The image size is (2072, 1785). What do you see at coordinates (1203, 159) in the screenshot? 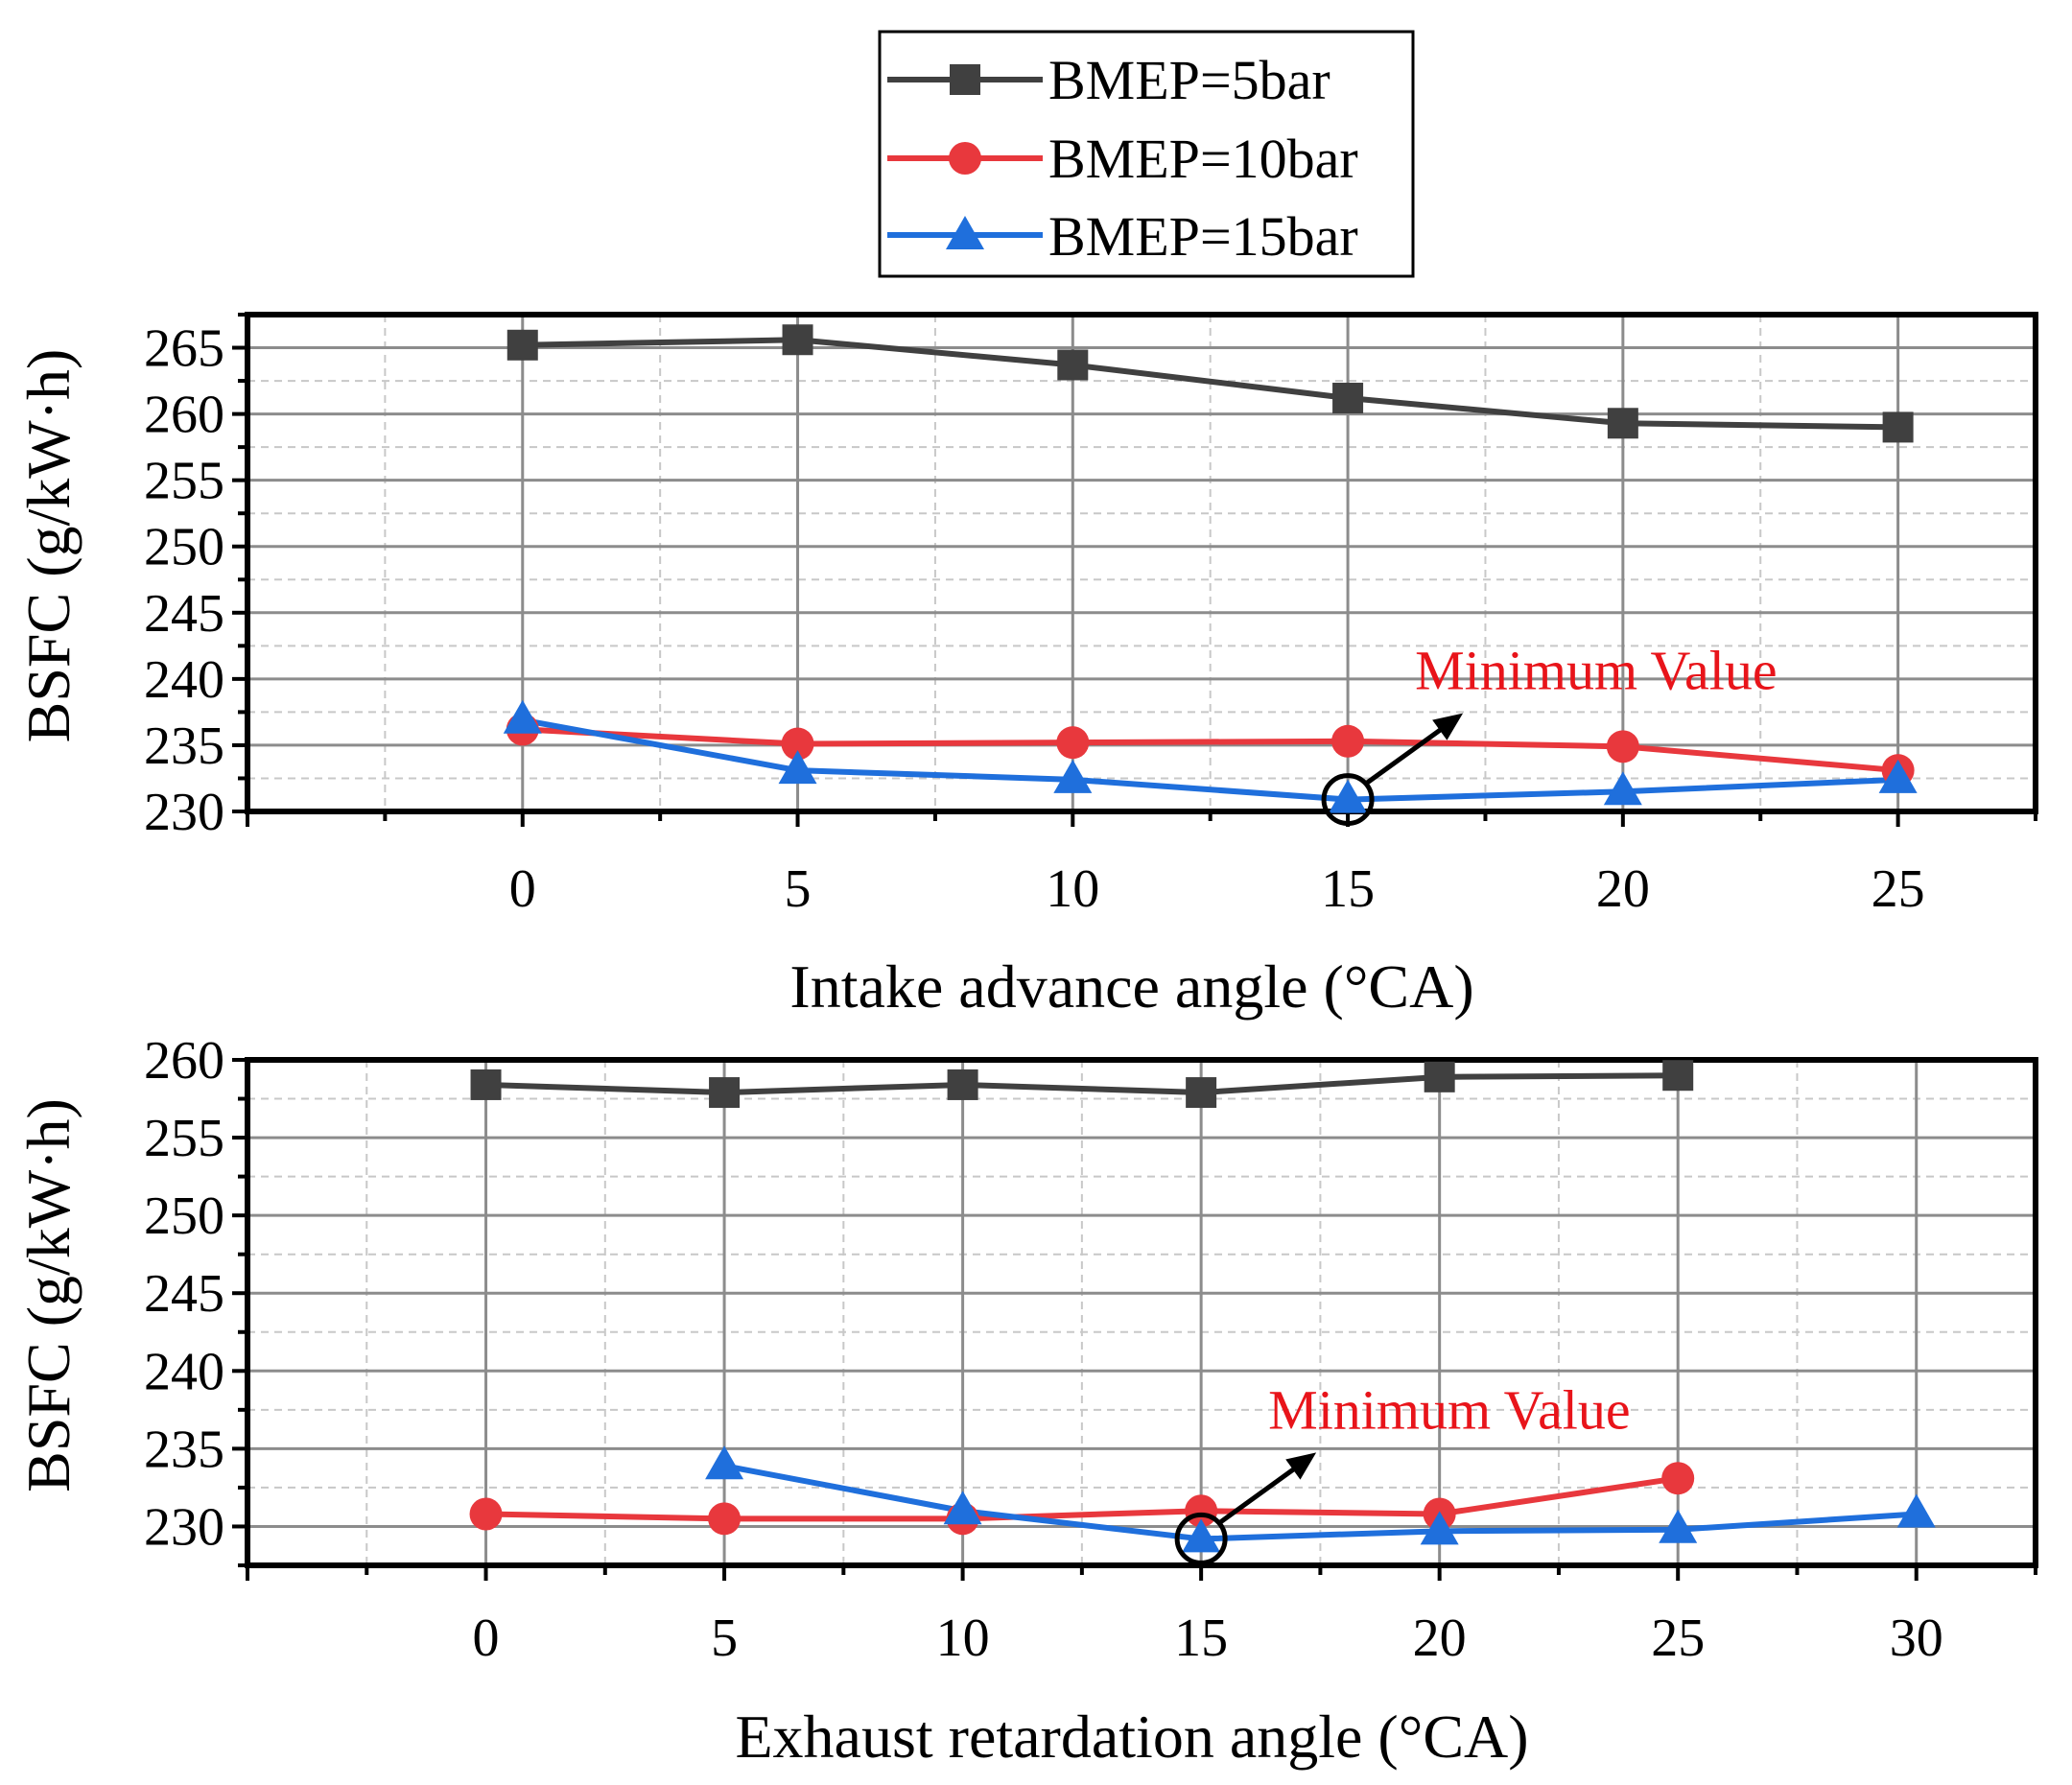
I see `legend-label-bmep-10: BMEP=10bar` at bounding box center [1203, 159].